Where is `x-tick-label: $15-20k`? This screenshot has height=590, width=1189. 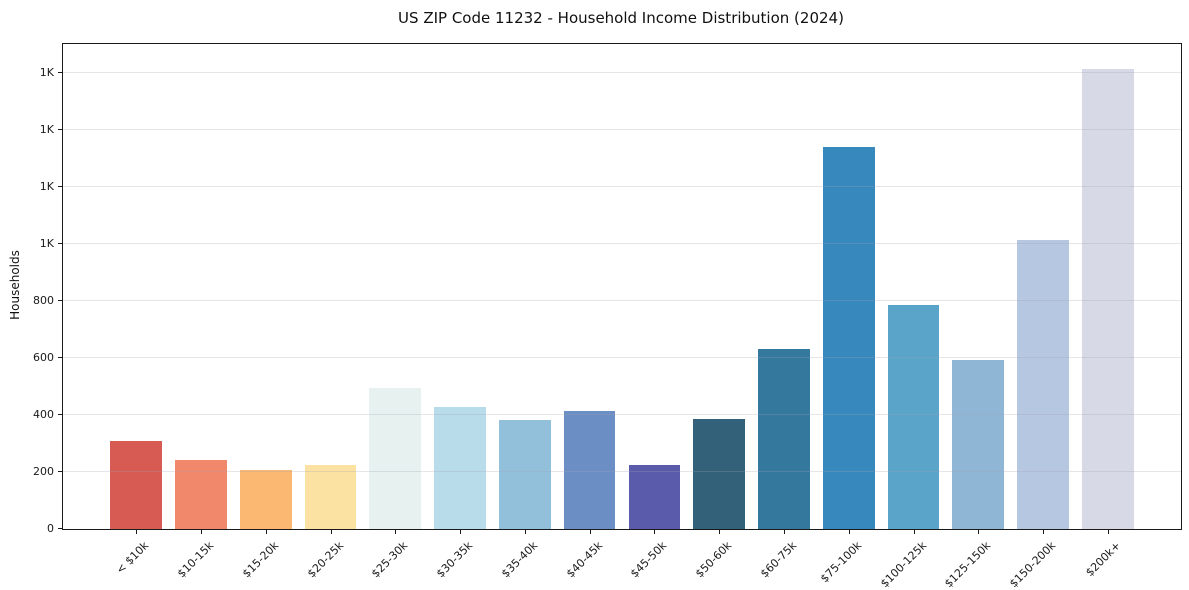
x-tick-label: $15-20k is located at coordinates (260, 560).